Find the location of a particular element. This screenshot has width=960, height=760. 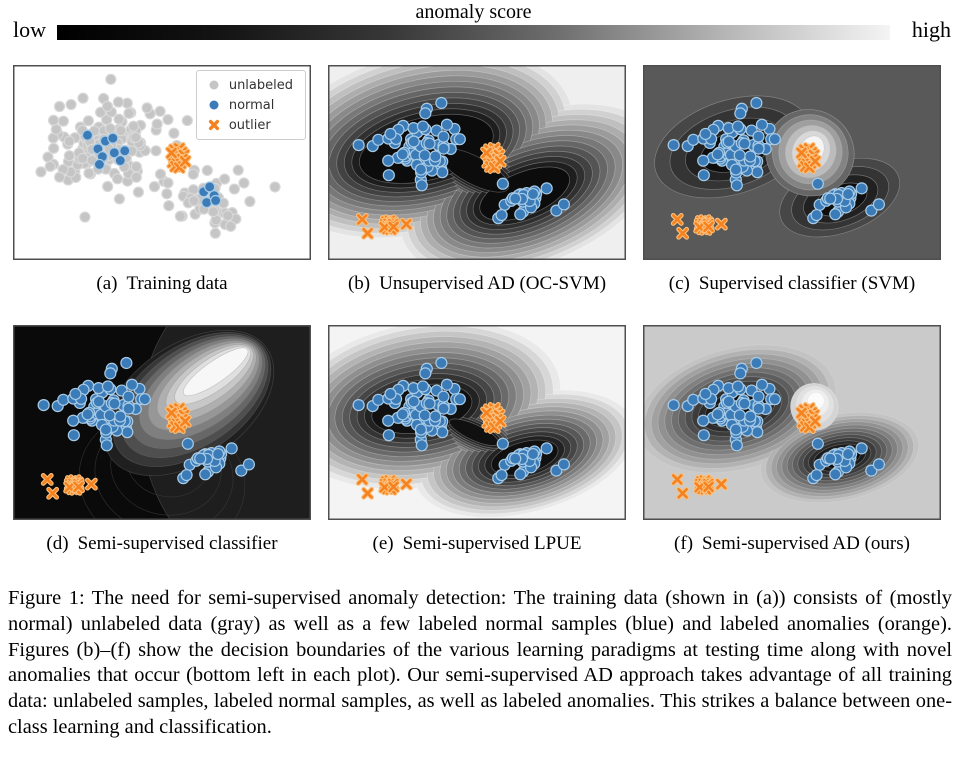

panel-label-e: (e) is located at coordinates (383, 543).